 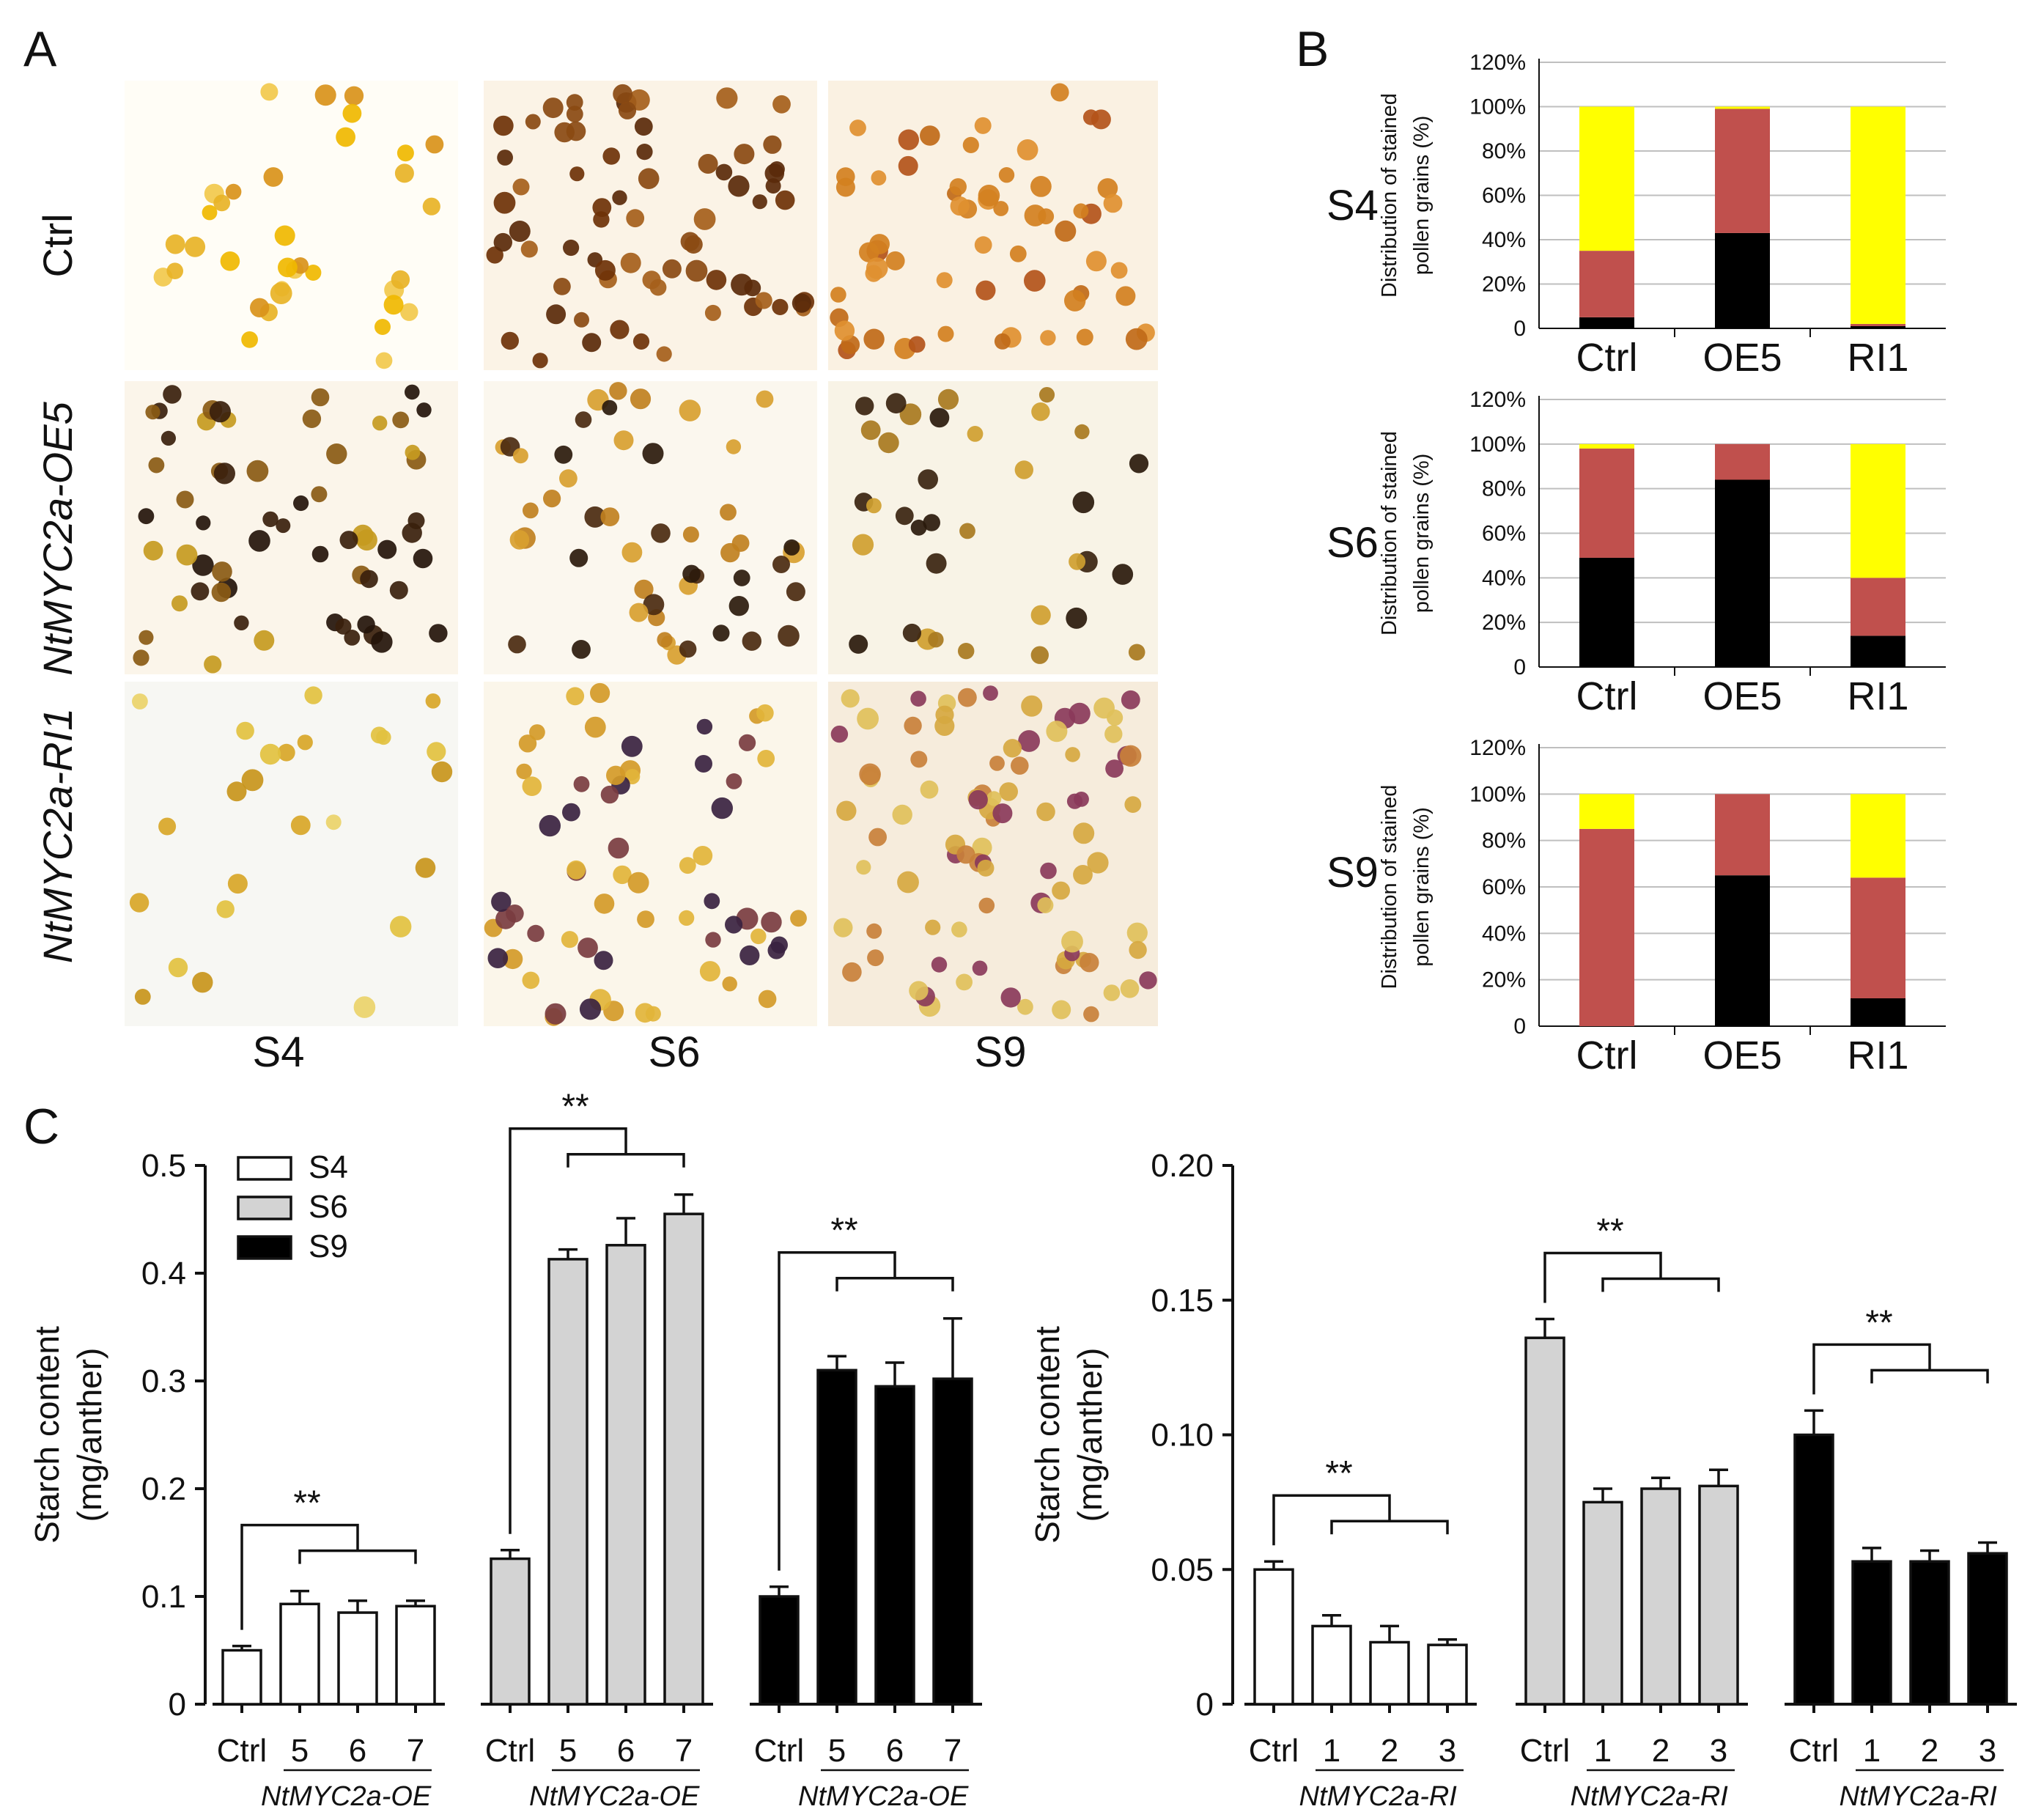 I want to click on micrograph-ctrl-s4, so click(x=291, y=226).